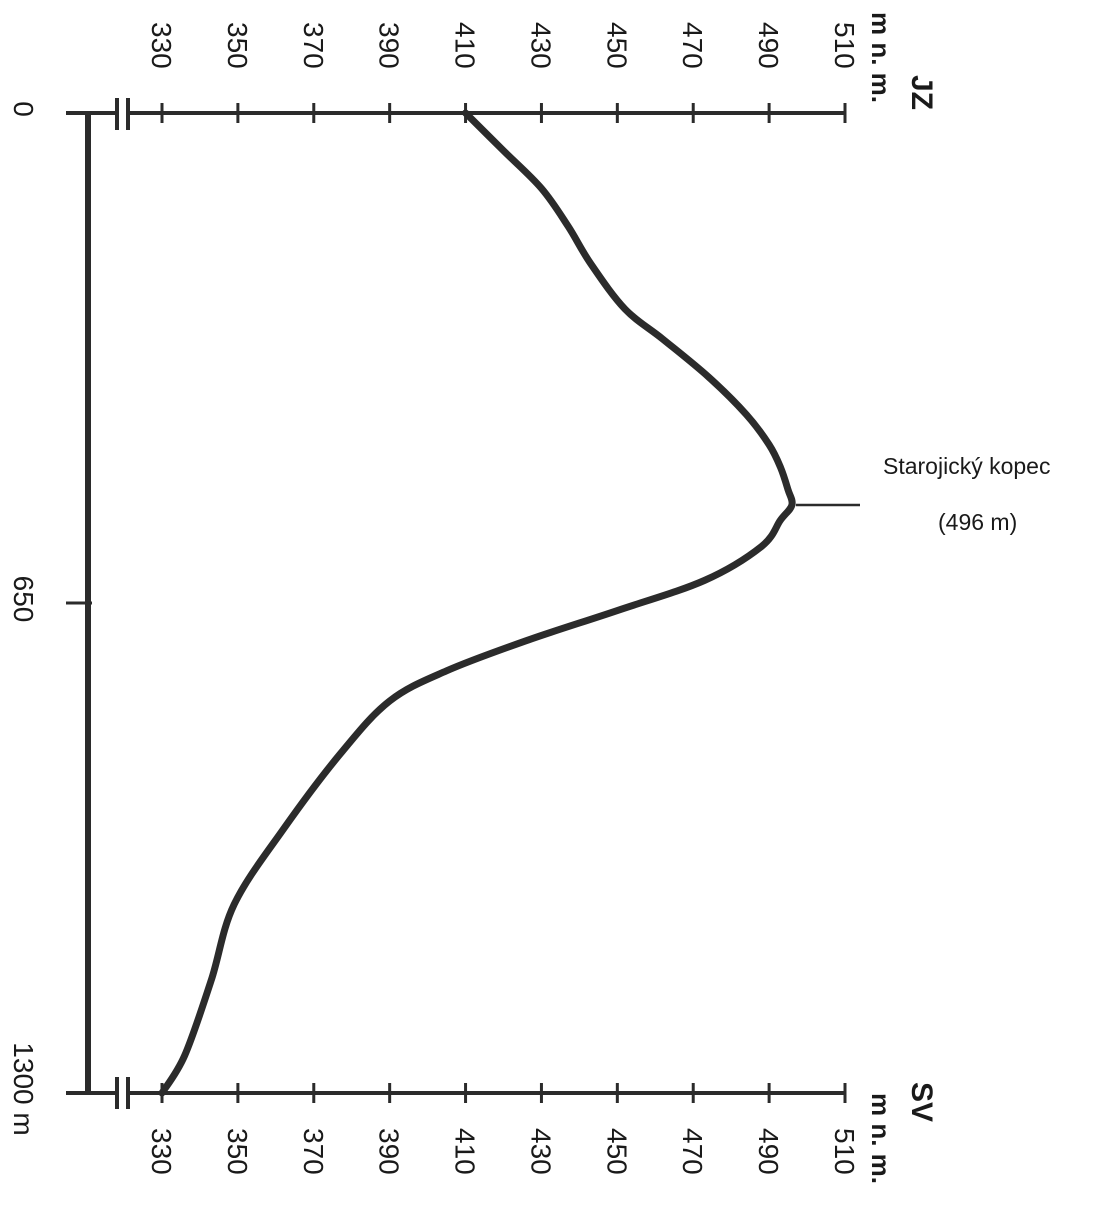 The height and width of the screenshot is (1207, 1104). What do you see at coordinates (540, 1151) in the screenshot?
I see `bottom-elevation-tick-label: 430` at bounding box center [540, 1151].